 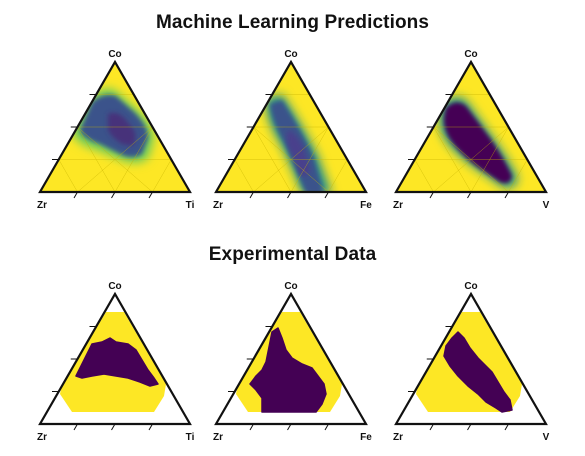 I want to click on amorphous-region, so click(x=478, y=143).